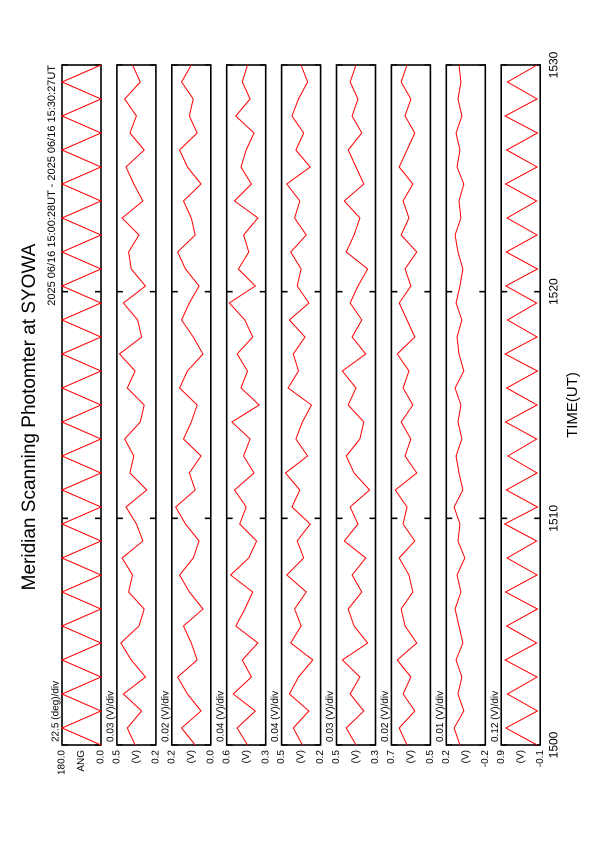 This screenshot has height=842, width=595. I want to click on x-tick-label: 1520, so click(553, 291).